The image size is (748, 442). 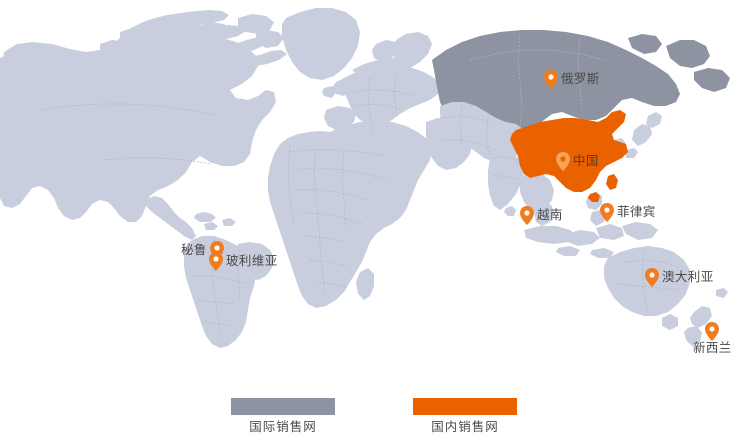 What do you see at coordinates (712, 347) in the screenshot?
I see `marker-label-new-zealand: 新西兰` at bounding box center [712, 347].